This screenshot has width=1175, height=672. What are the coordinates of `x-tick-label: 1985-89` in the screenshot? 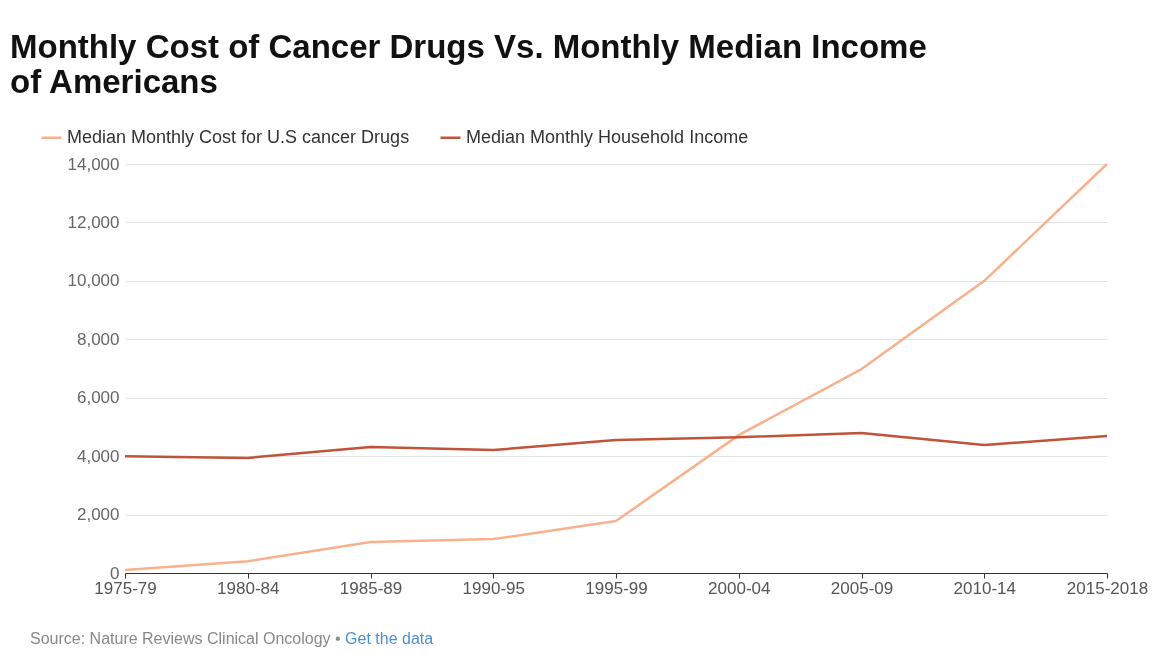 It's located at (371, 588).